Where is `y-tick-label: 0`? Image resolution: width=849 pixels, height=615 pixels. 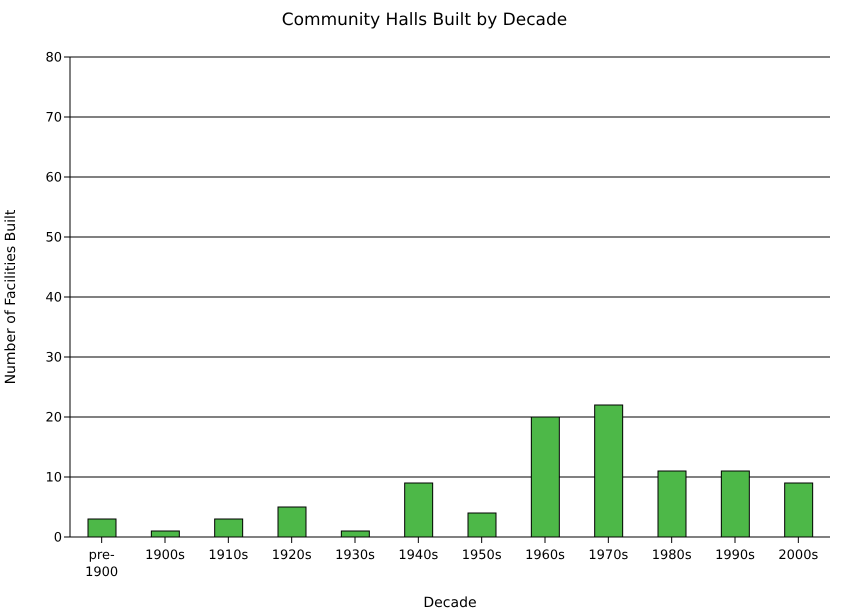
y-tick-label: 0 is located at coordinates (58, 538).